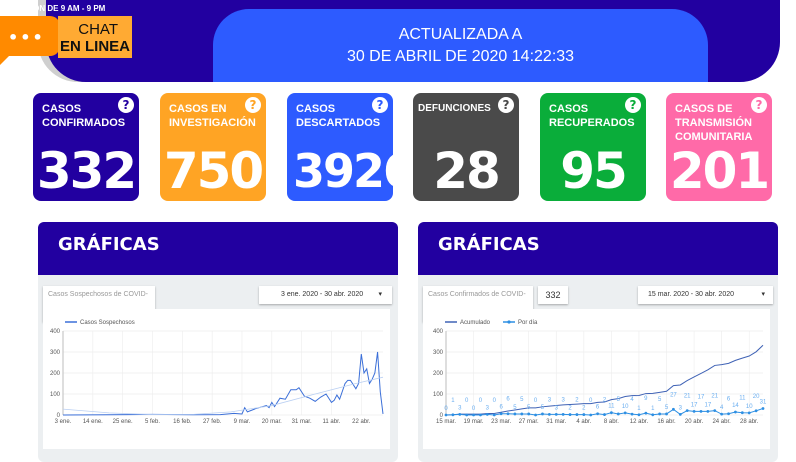 The height and width of the screenshot is (462, 796). Describe the element at coordinates (5, 60) in the screenshot. I see `chat-bubble-tail` at that location.